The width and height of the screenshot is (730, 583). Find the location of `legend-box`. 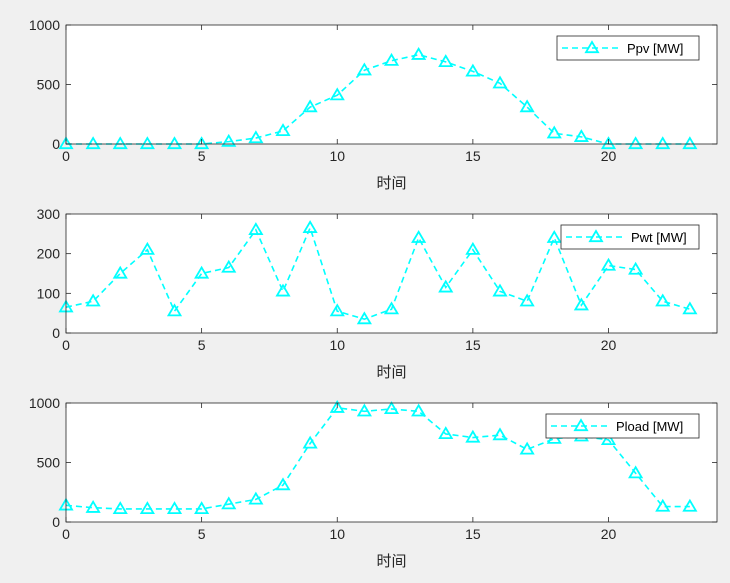

legend-box is located at coordinates (630, 237).